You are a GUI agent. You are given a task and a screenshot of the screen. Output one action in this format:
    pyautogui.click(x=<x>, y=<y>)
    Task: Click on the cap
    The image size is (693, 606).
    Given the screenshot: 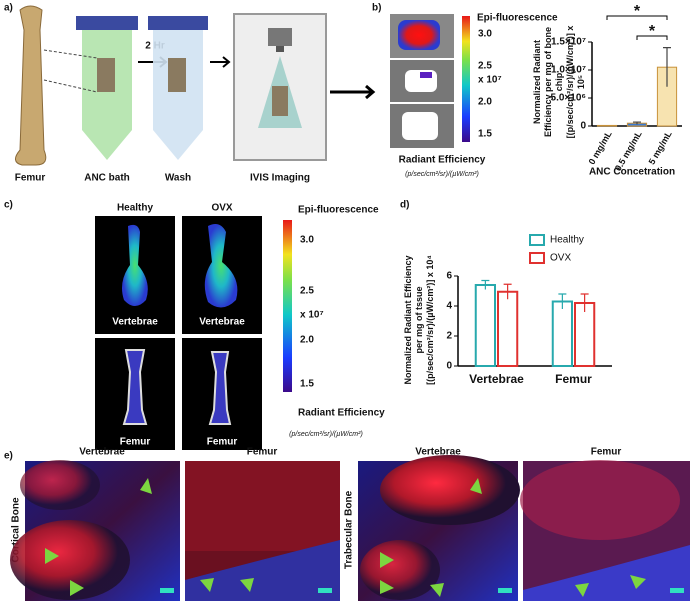 What is the action you would take?
    pyautogui.click(x=107, y=23)
    